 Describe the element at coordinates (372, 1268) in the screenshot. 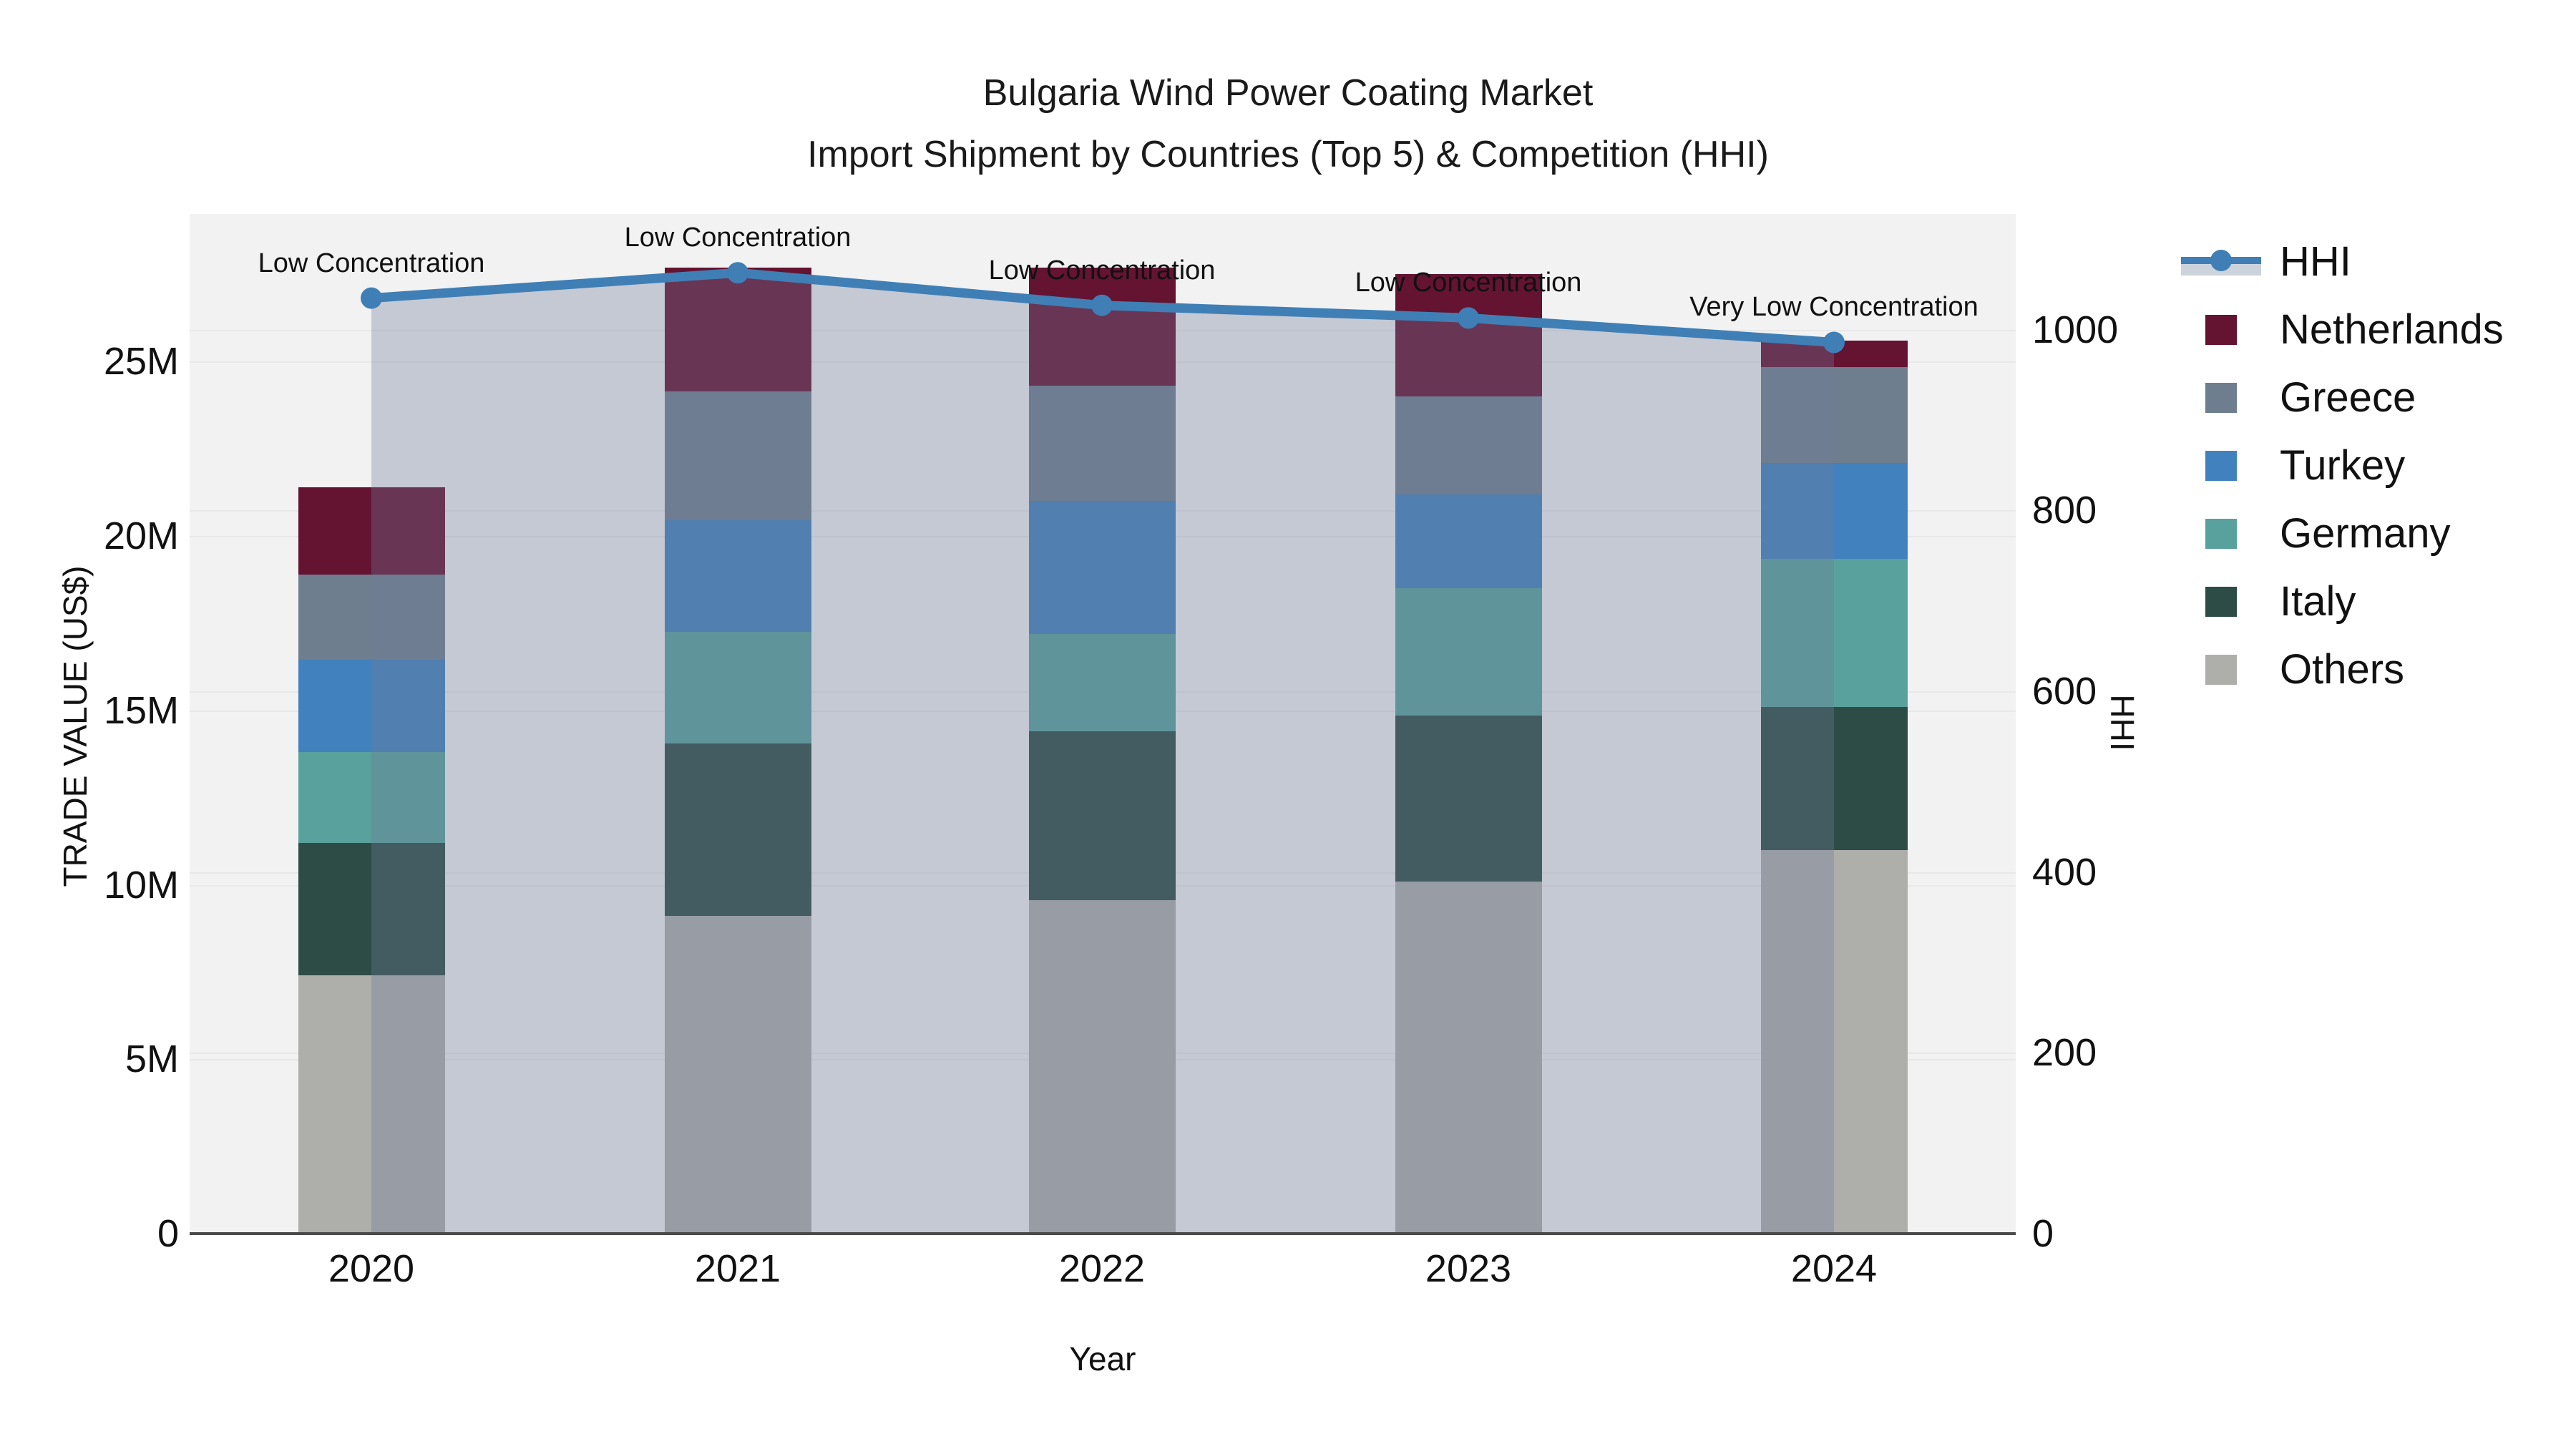

I see `x-tick-2020: 2020` at that location.